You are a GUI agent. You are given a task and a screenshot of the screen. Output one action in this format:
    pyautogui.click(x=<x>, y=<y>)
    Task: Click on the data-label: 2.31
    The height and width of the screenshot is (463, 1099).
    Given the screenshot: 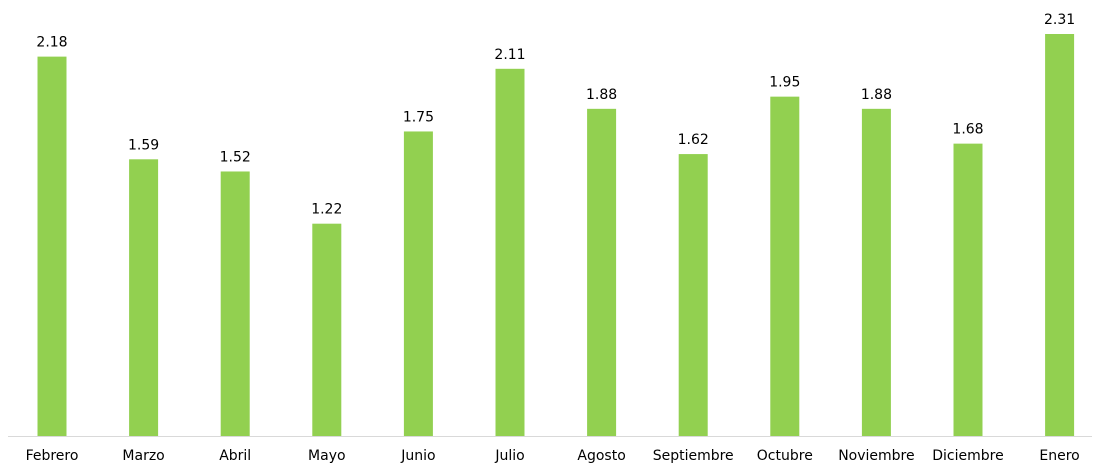 What is the action you would take?
    pyautogui.click(x=1059, y=20)
    